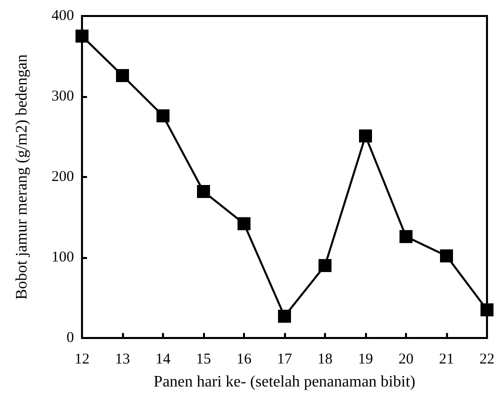 The width and height of the screenshot is (501, 400). I want to click on y-tick-label: 100, so click(63, 258).